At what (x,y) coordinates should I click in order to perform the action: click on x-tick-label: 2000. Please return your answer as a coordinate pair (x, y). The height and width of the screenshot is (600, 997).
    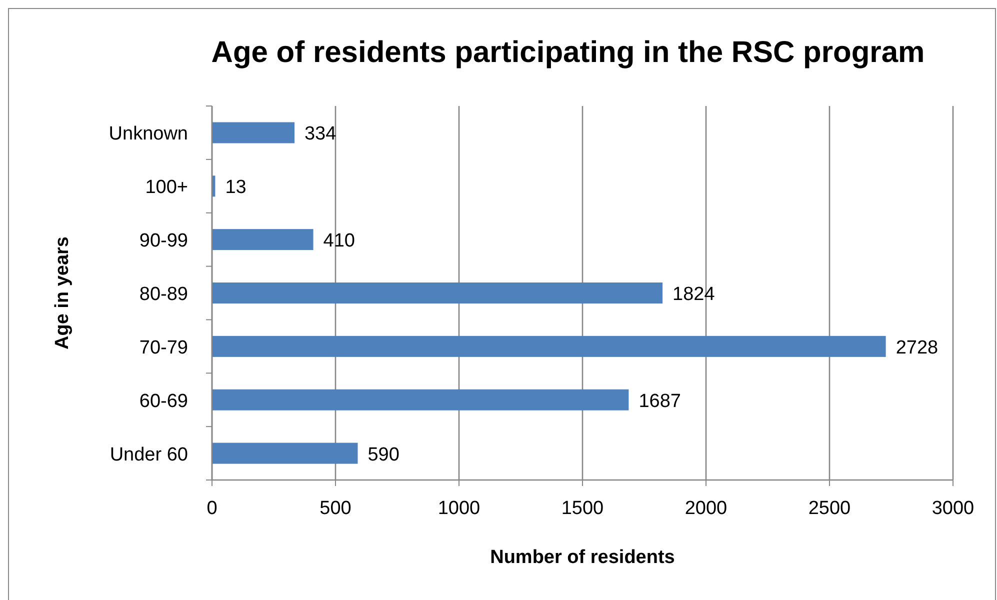
    Looking at the image, I should click on (706, 508).